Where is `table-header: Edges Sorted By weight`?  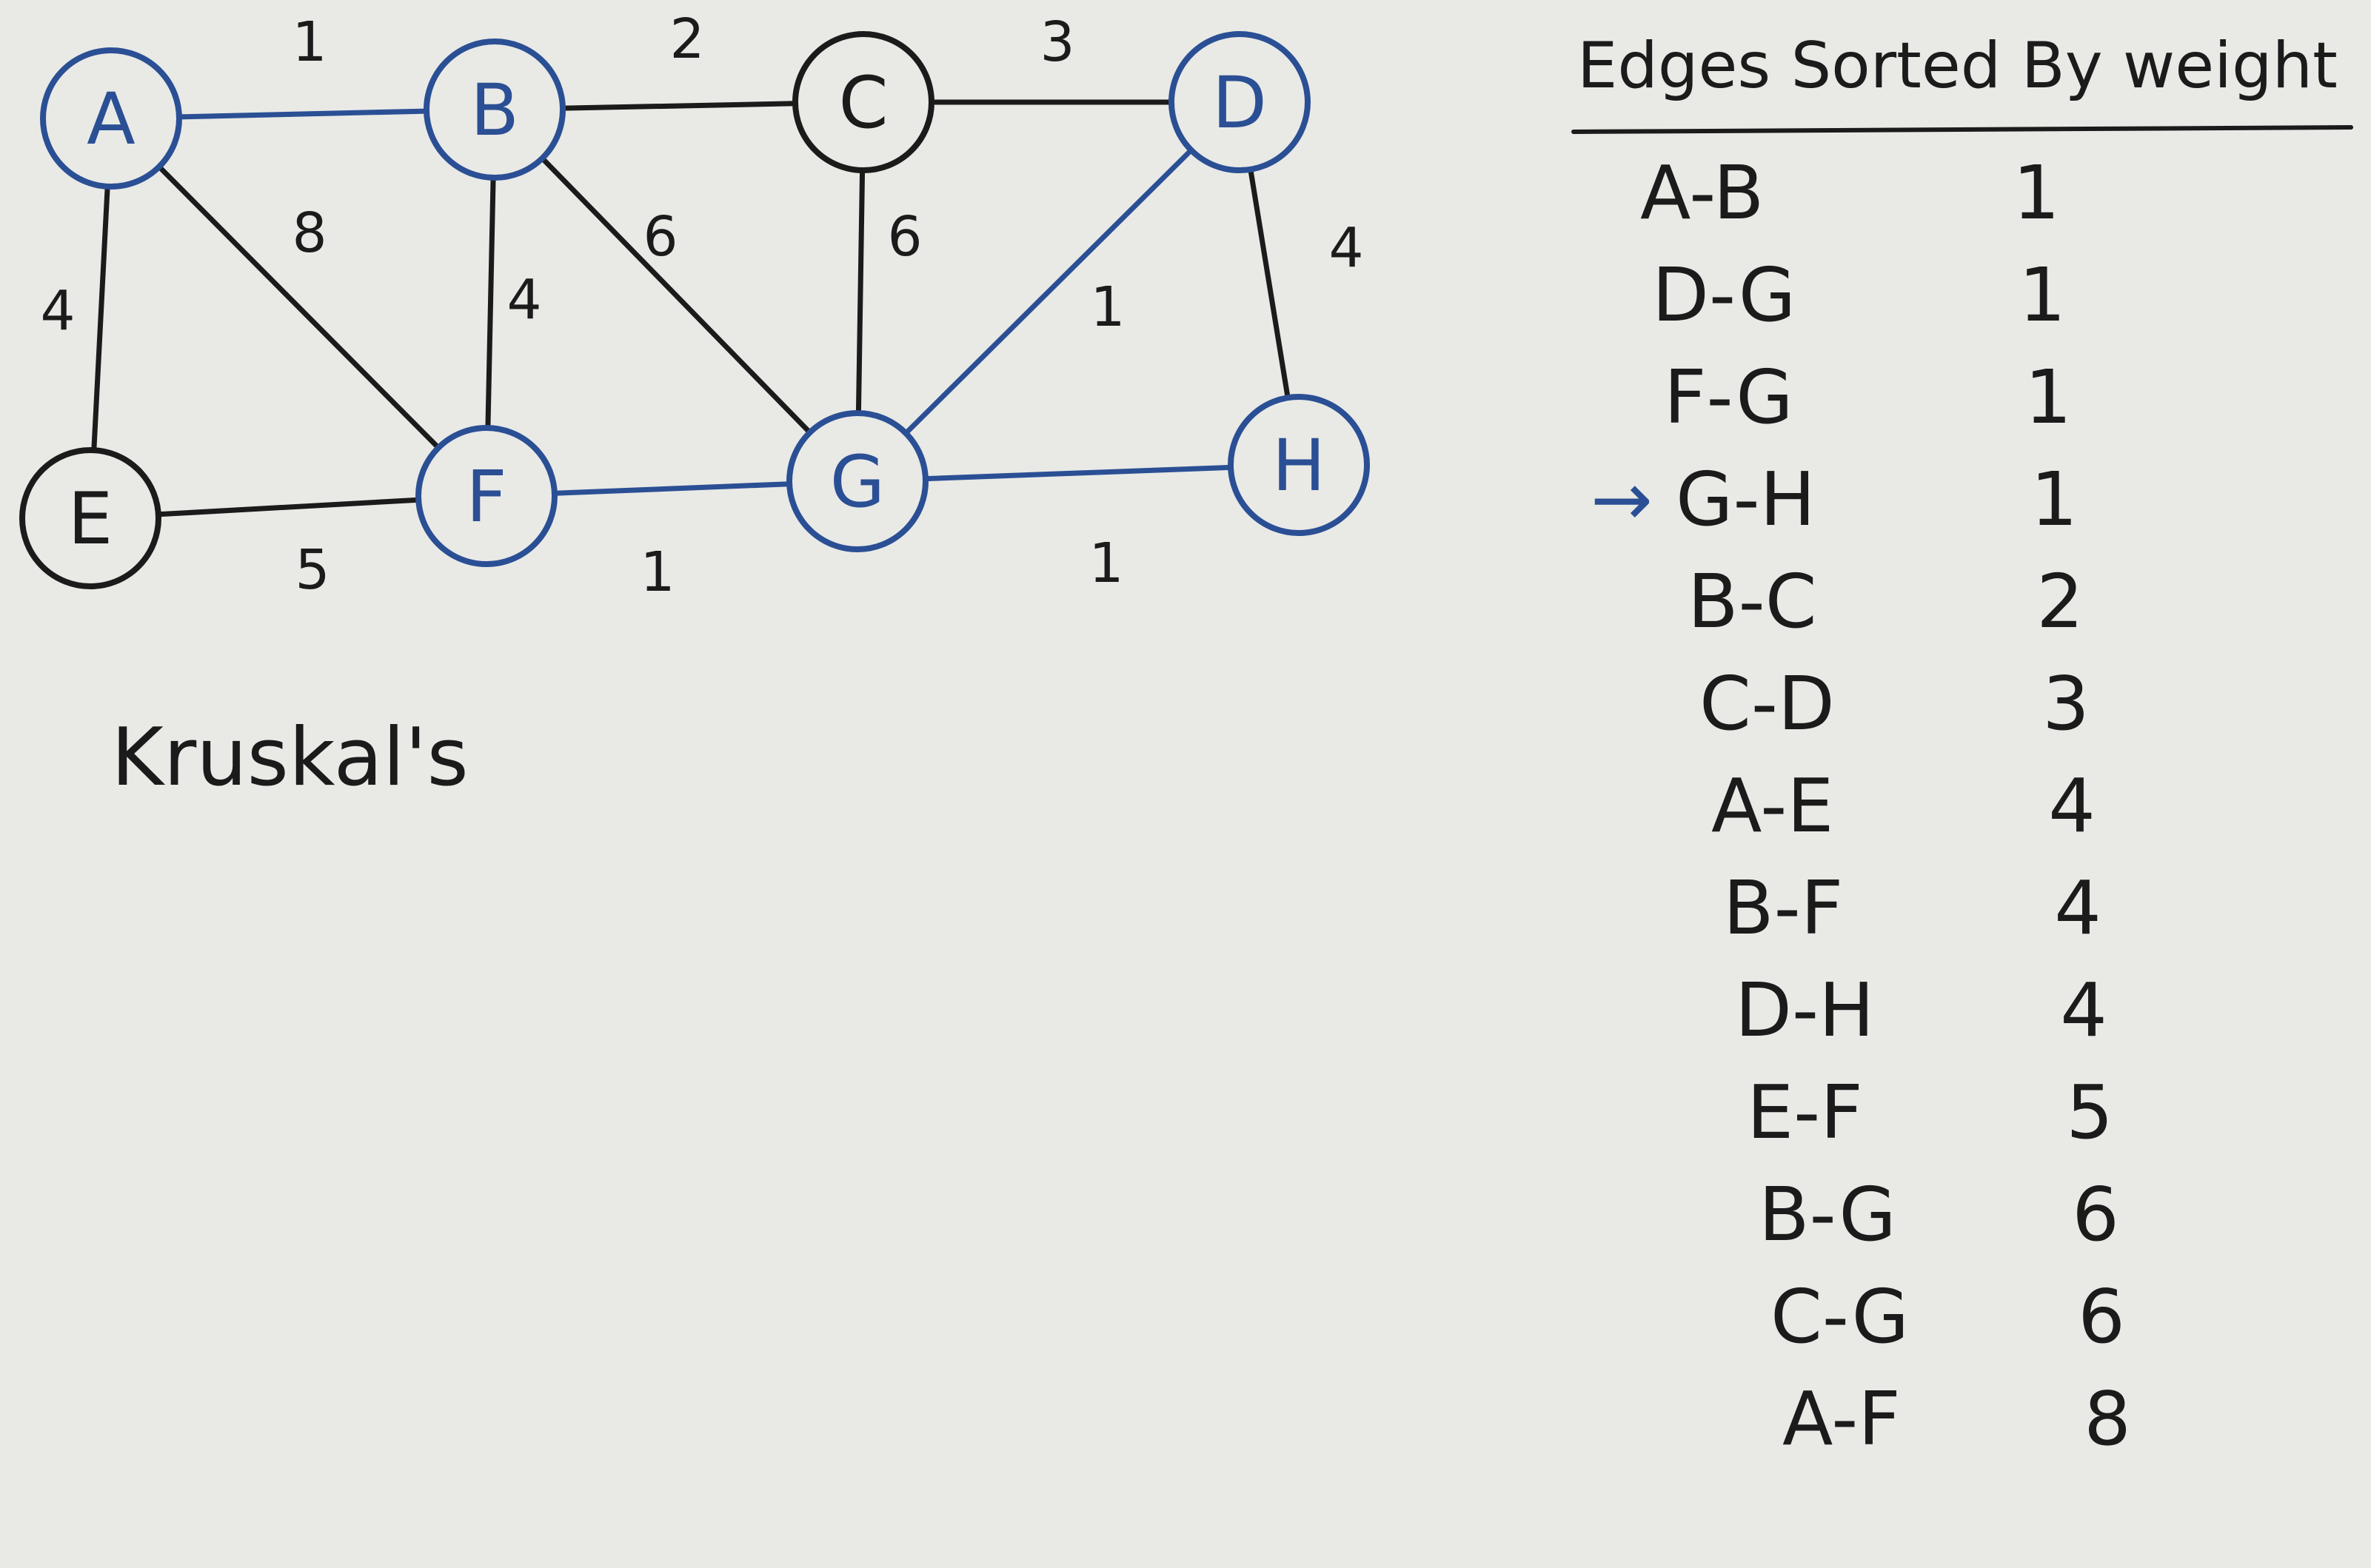
table-header: Edges Sorted By weight is located at coordinates (1957, 66).